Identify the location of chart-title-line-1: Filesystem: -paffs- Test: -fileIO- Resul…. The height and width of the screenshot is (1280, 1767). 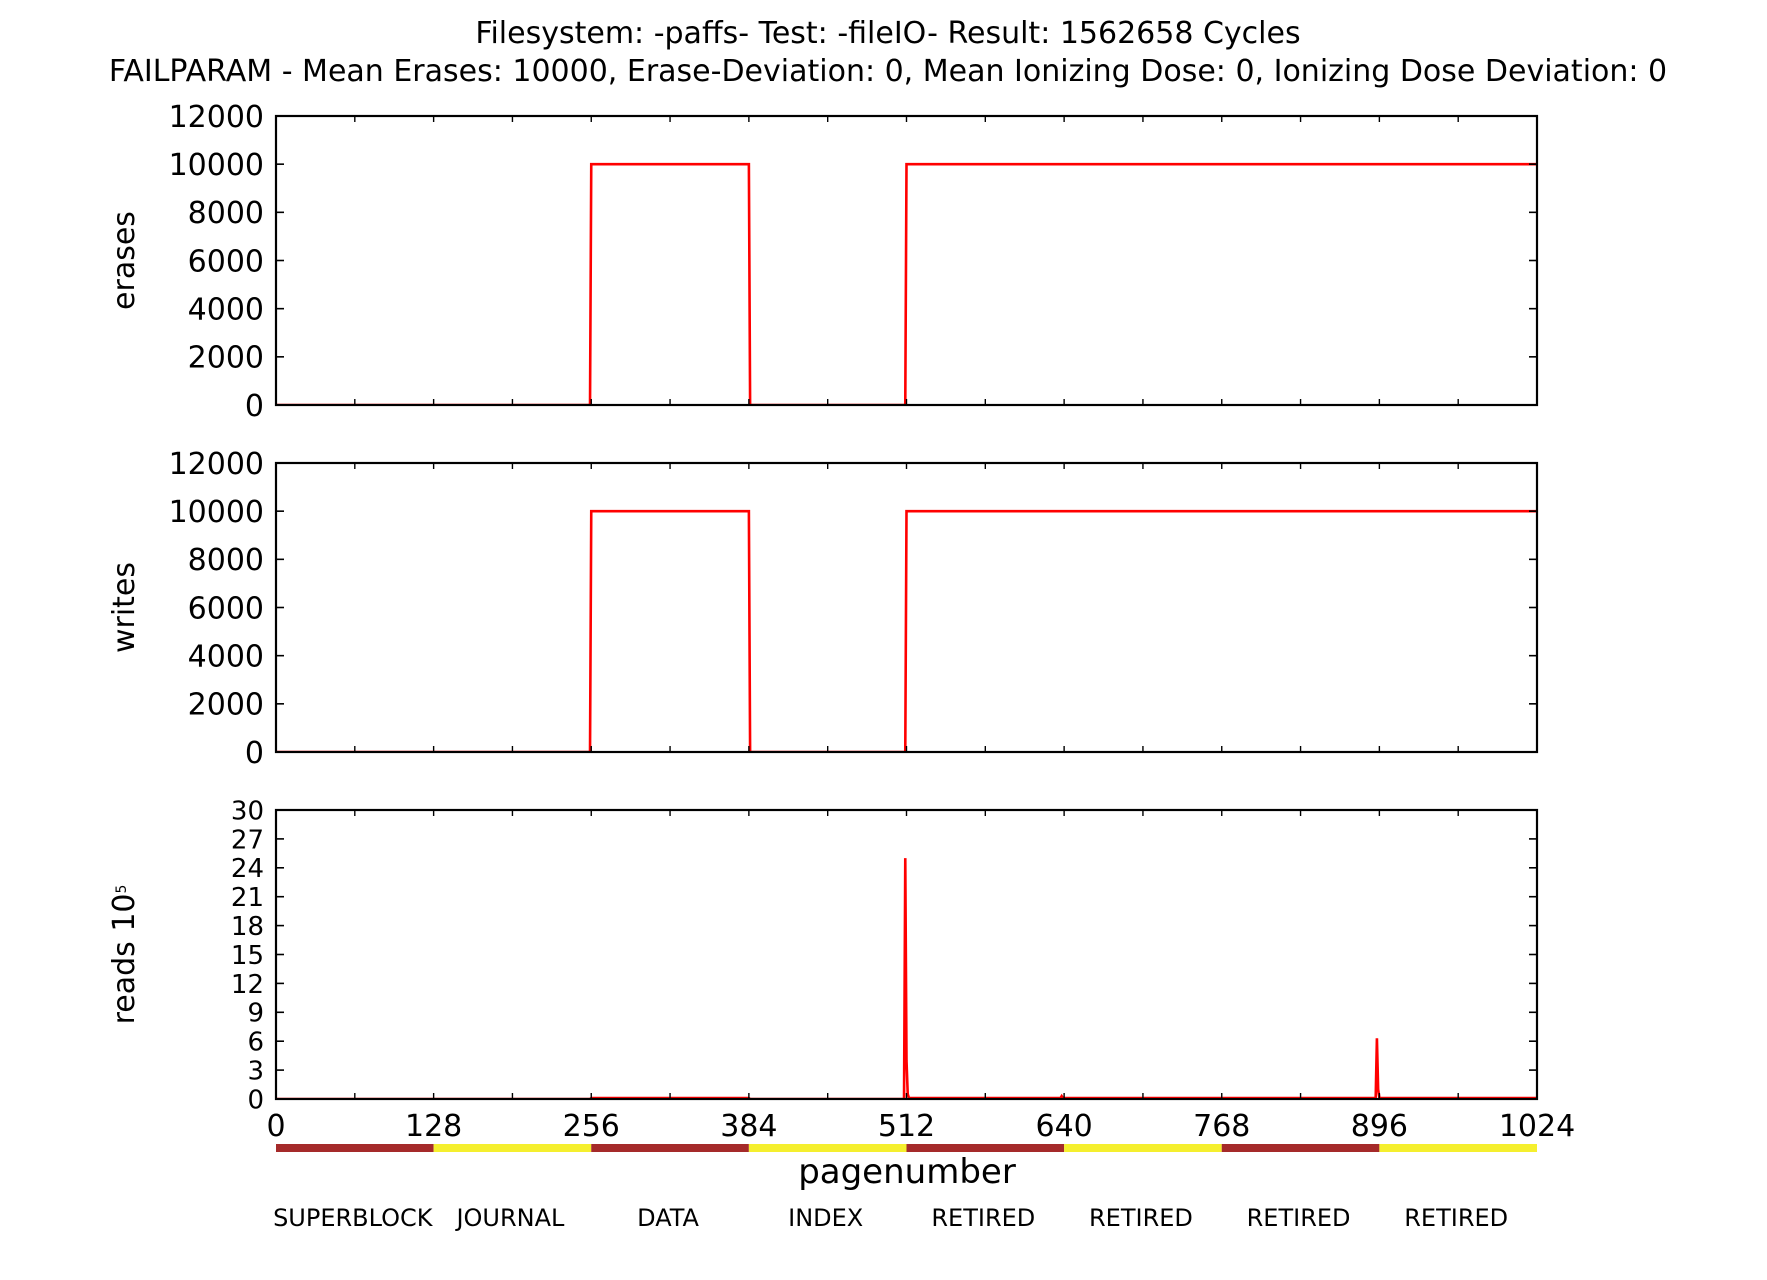
(887, 33).